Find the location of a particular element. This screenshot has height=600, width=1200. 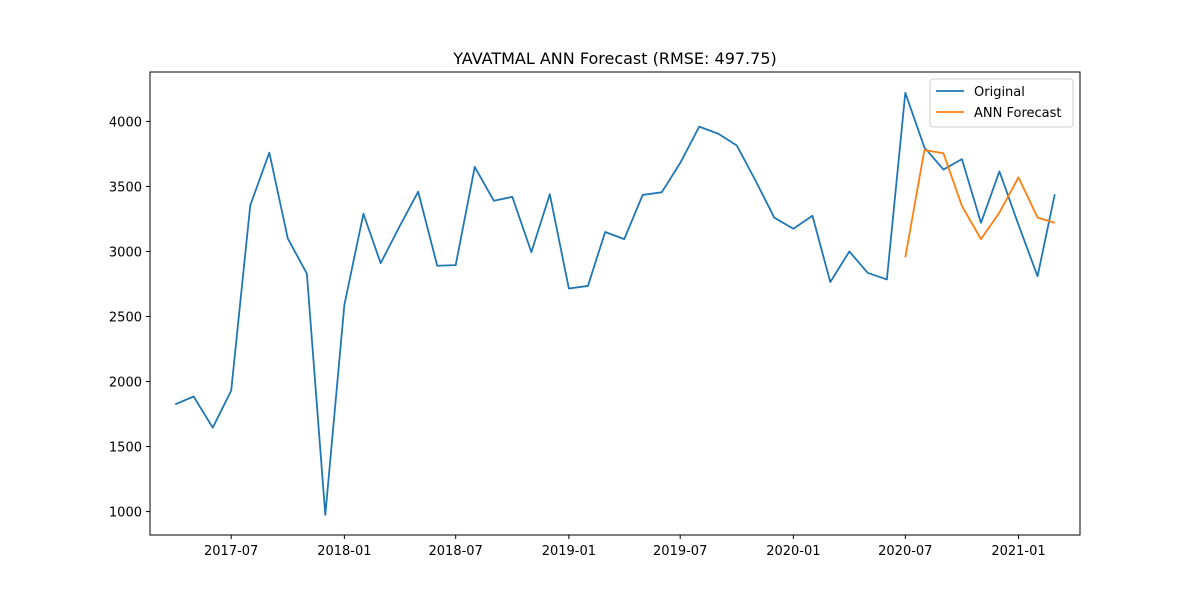

x-tick-label: 2019-07 is located at coordinates (680, 551).